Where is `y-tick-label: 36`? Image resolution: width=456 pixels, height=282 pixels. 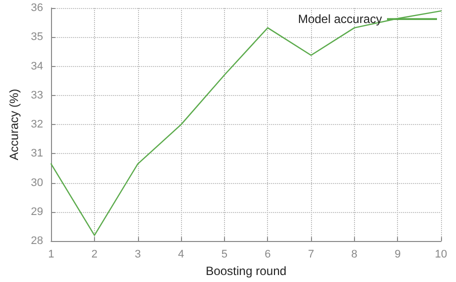
y-tick-label: 36 is located at coordinates (37, 8).